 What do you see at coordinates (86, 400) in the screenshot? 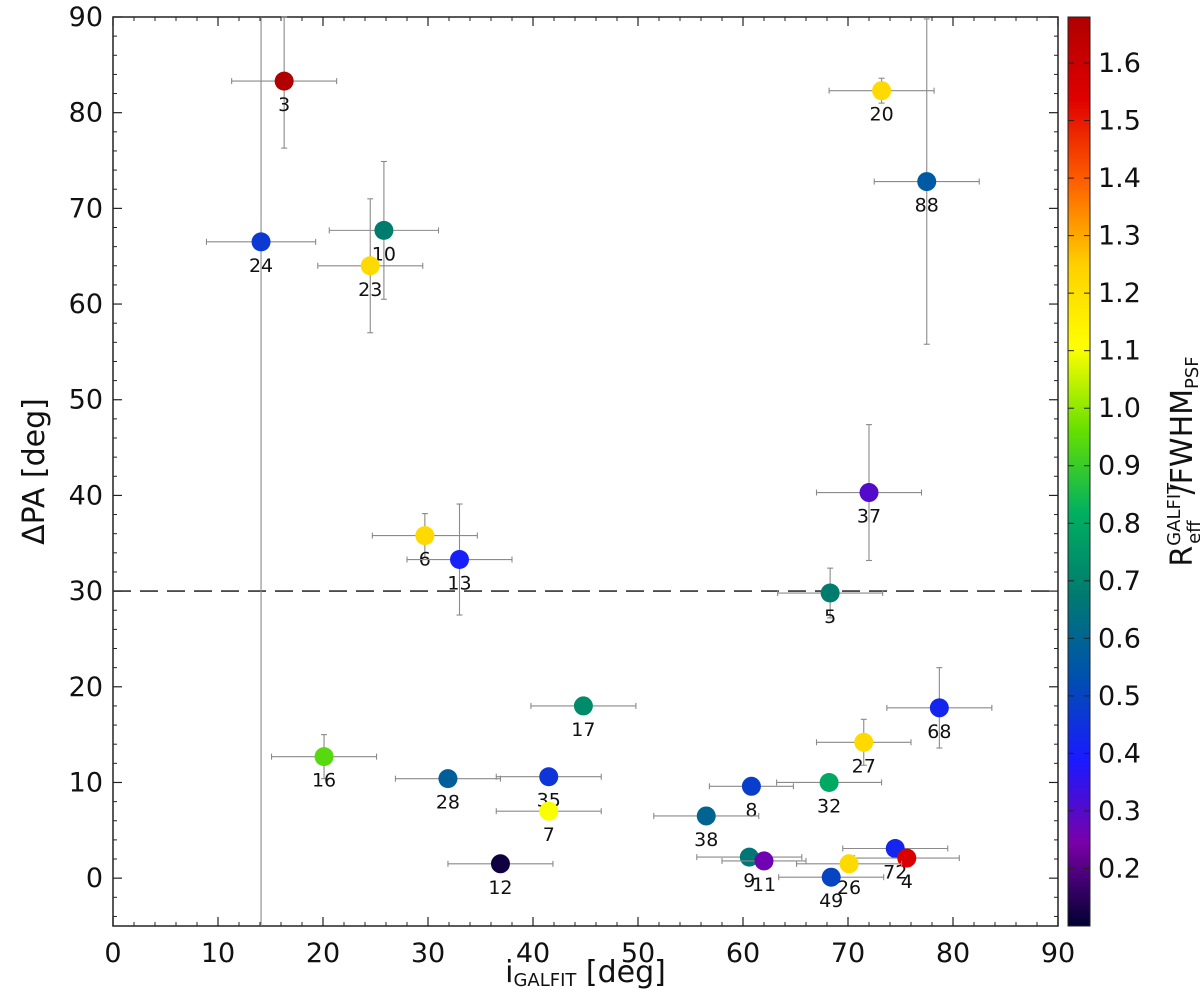
I see `y-tick-label: 50` at bounding box center [86, 400].